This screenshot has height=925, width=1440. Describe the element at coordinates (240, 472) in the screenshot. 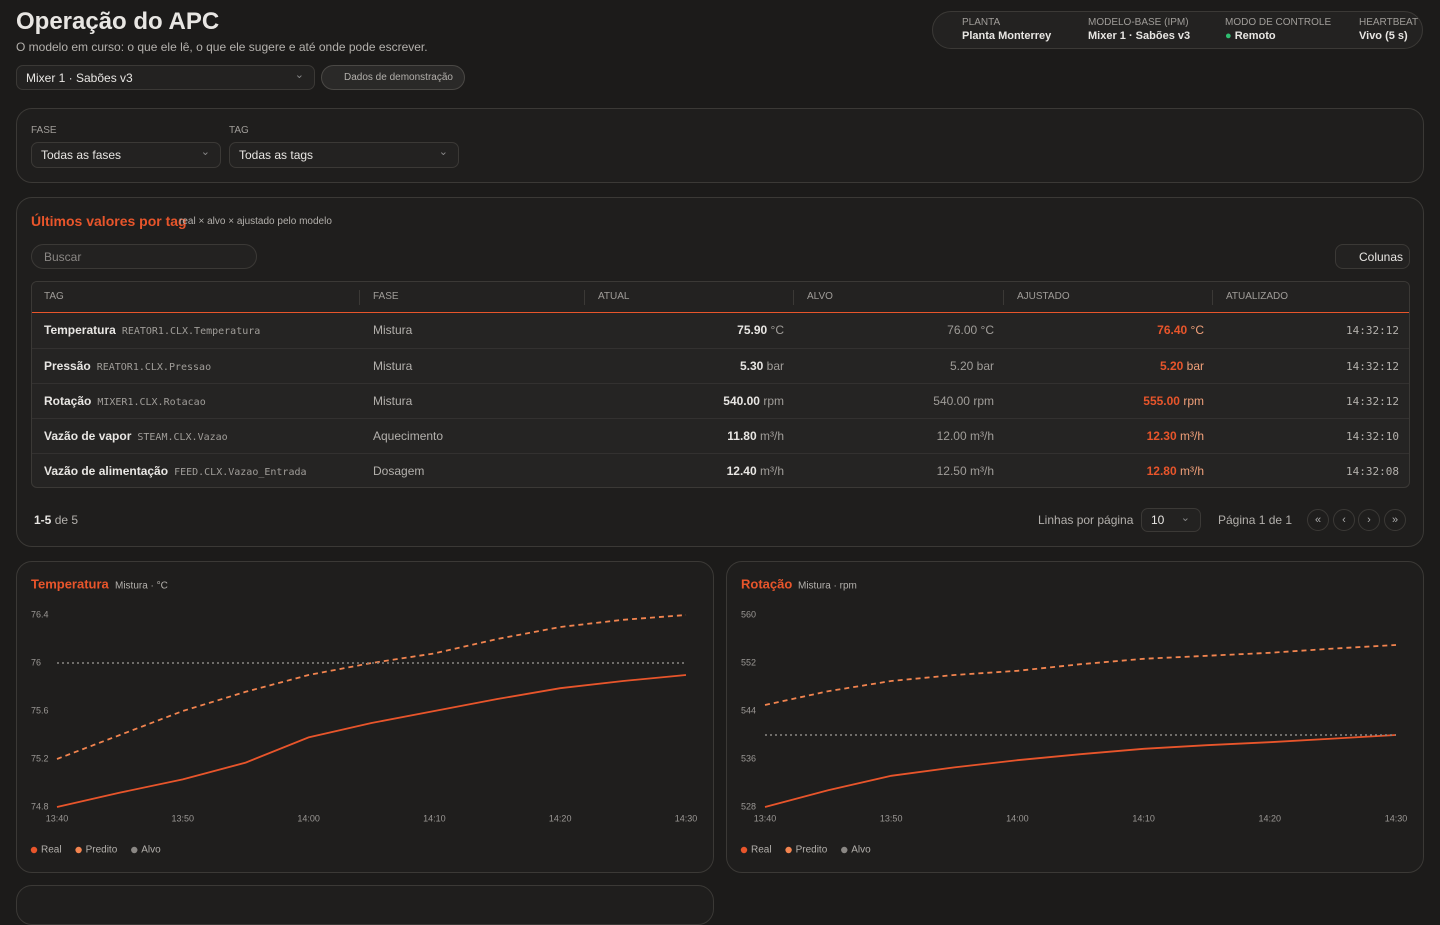

I see `tag-code: FEED.CLX.Vazao_Entrada` at that location.